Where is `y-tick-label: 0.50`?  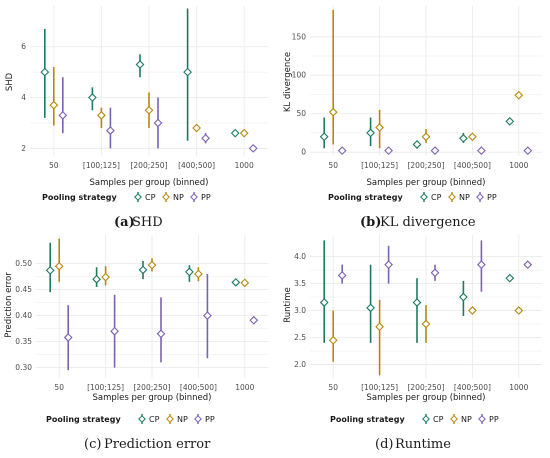
y-tick-label: 0.50 is located at coordinates (23, 263).